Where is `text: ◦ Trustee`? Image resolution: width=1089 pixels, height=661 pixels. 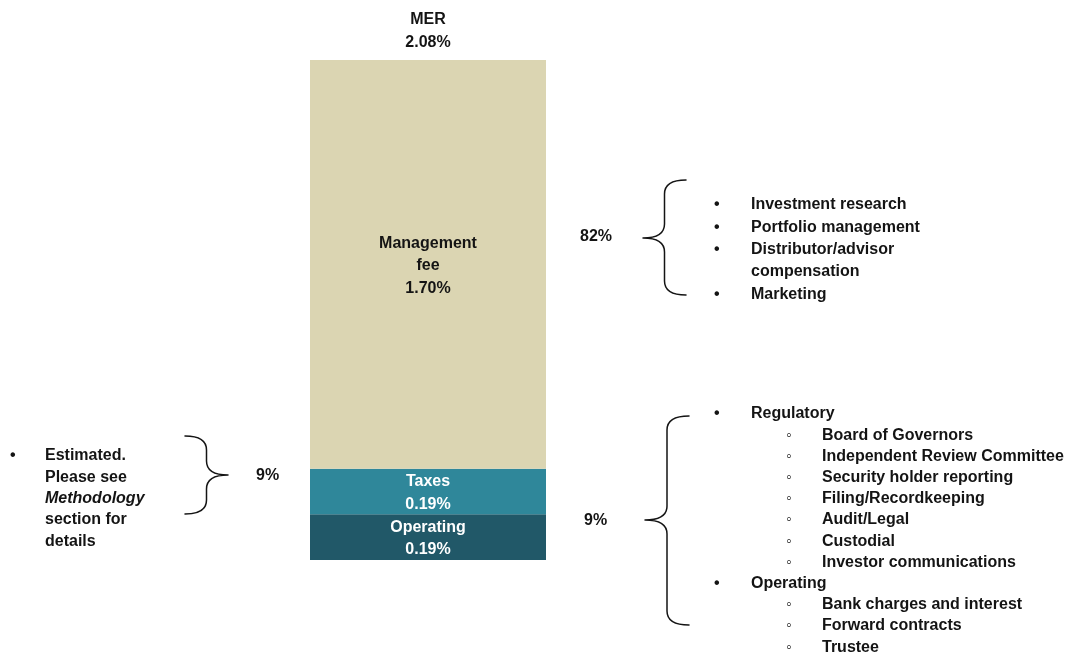 text: ◦ Trustee is located at coordinates (832, 646).